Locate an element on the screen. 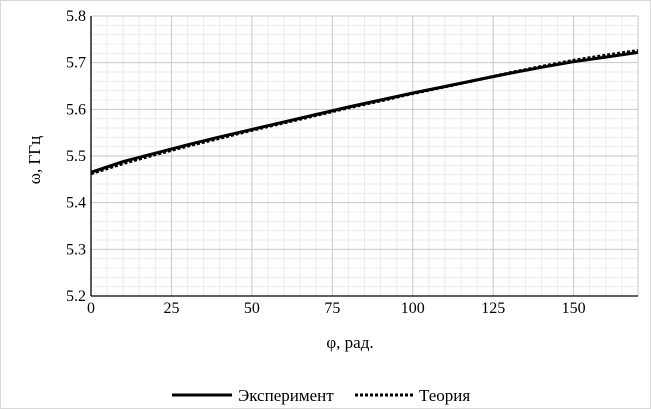 The width and height of the screenshot is (651, 409). y-tick-label: 5.5 is located at coordinates (76, 156).